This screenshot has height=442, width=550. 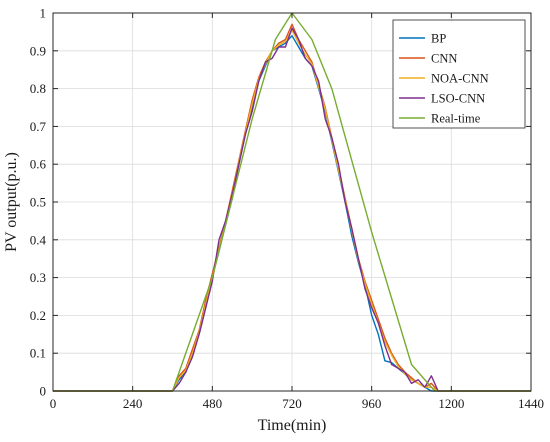 What do you see at coordinates (38, 315) in the screenshot?
I see `y-tick-label: 0.2` at bounding box center [38, 315].